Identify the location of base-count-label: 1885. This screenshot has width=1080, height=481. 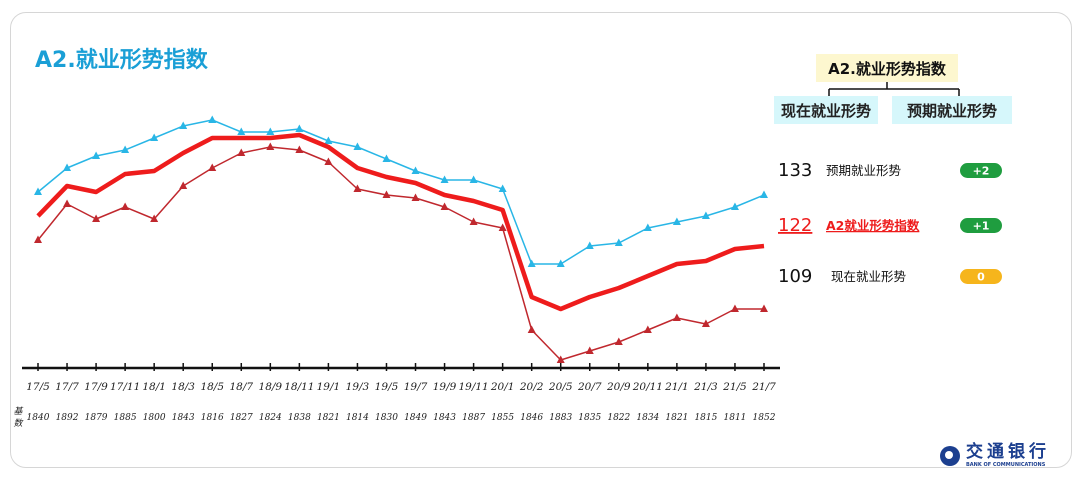
(125, 418).